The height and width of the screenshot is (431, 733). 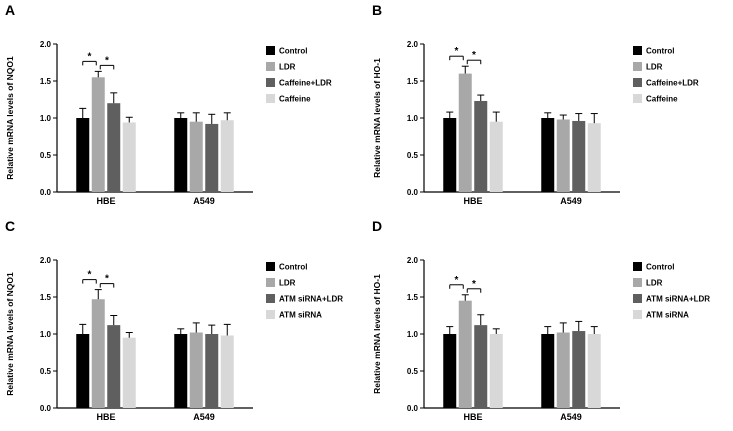 I want to click on panel-label-c: C, so click(x=10, y=226).